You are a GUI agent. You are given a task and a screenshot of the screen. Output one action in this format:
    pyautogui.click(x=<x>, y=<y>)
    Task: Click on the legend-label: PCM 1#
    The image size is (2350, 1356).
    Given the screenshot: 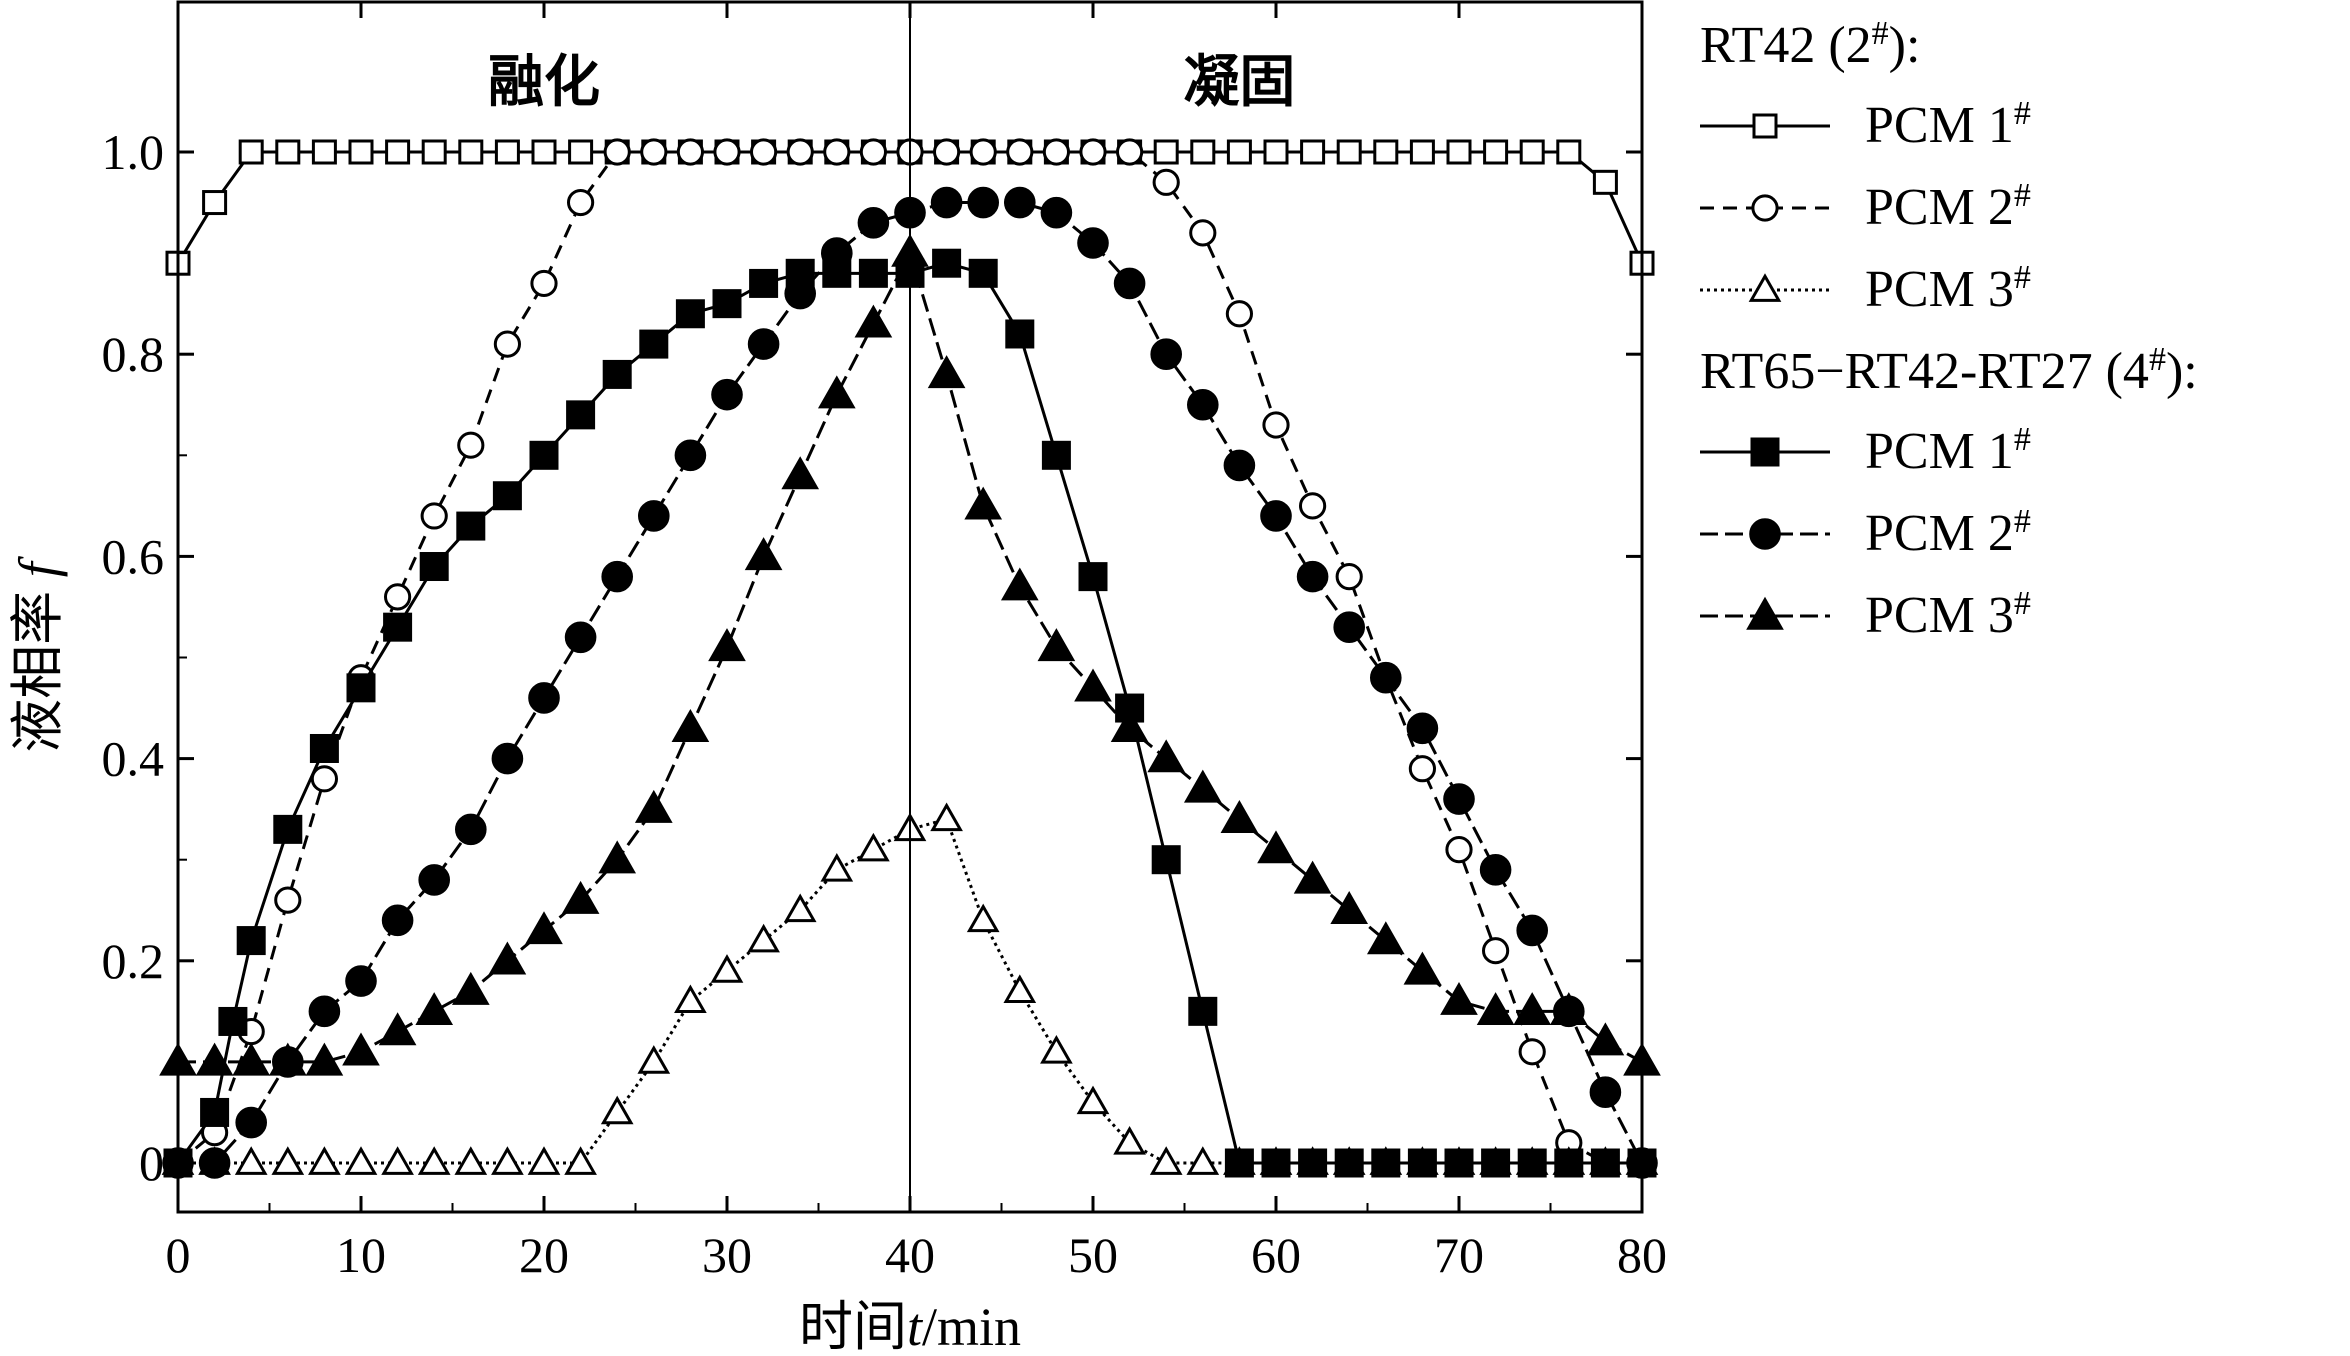 What is the action you would take?
    pyautogui.click(x=1948, y=125)
    